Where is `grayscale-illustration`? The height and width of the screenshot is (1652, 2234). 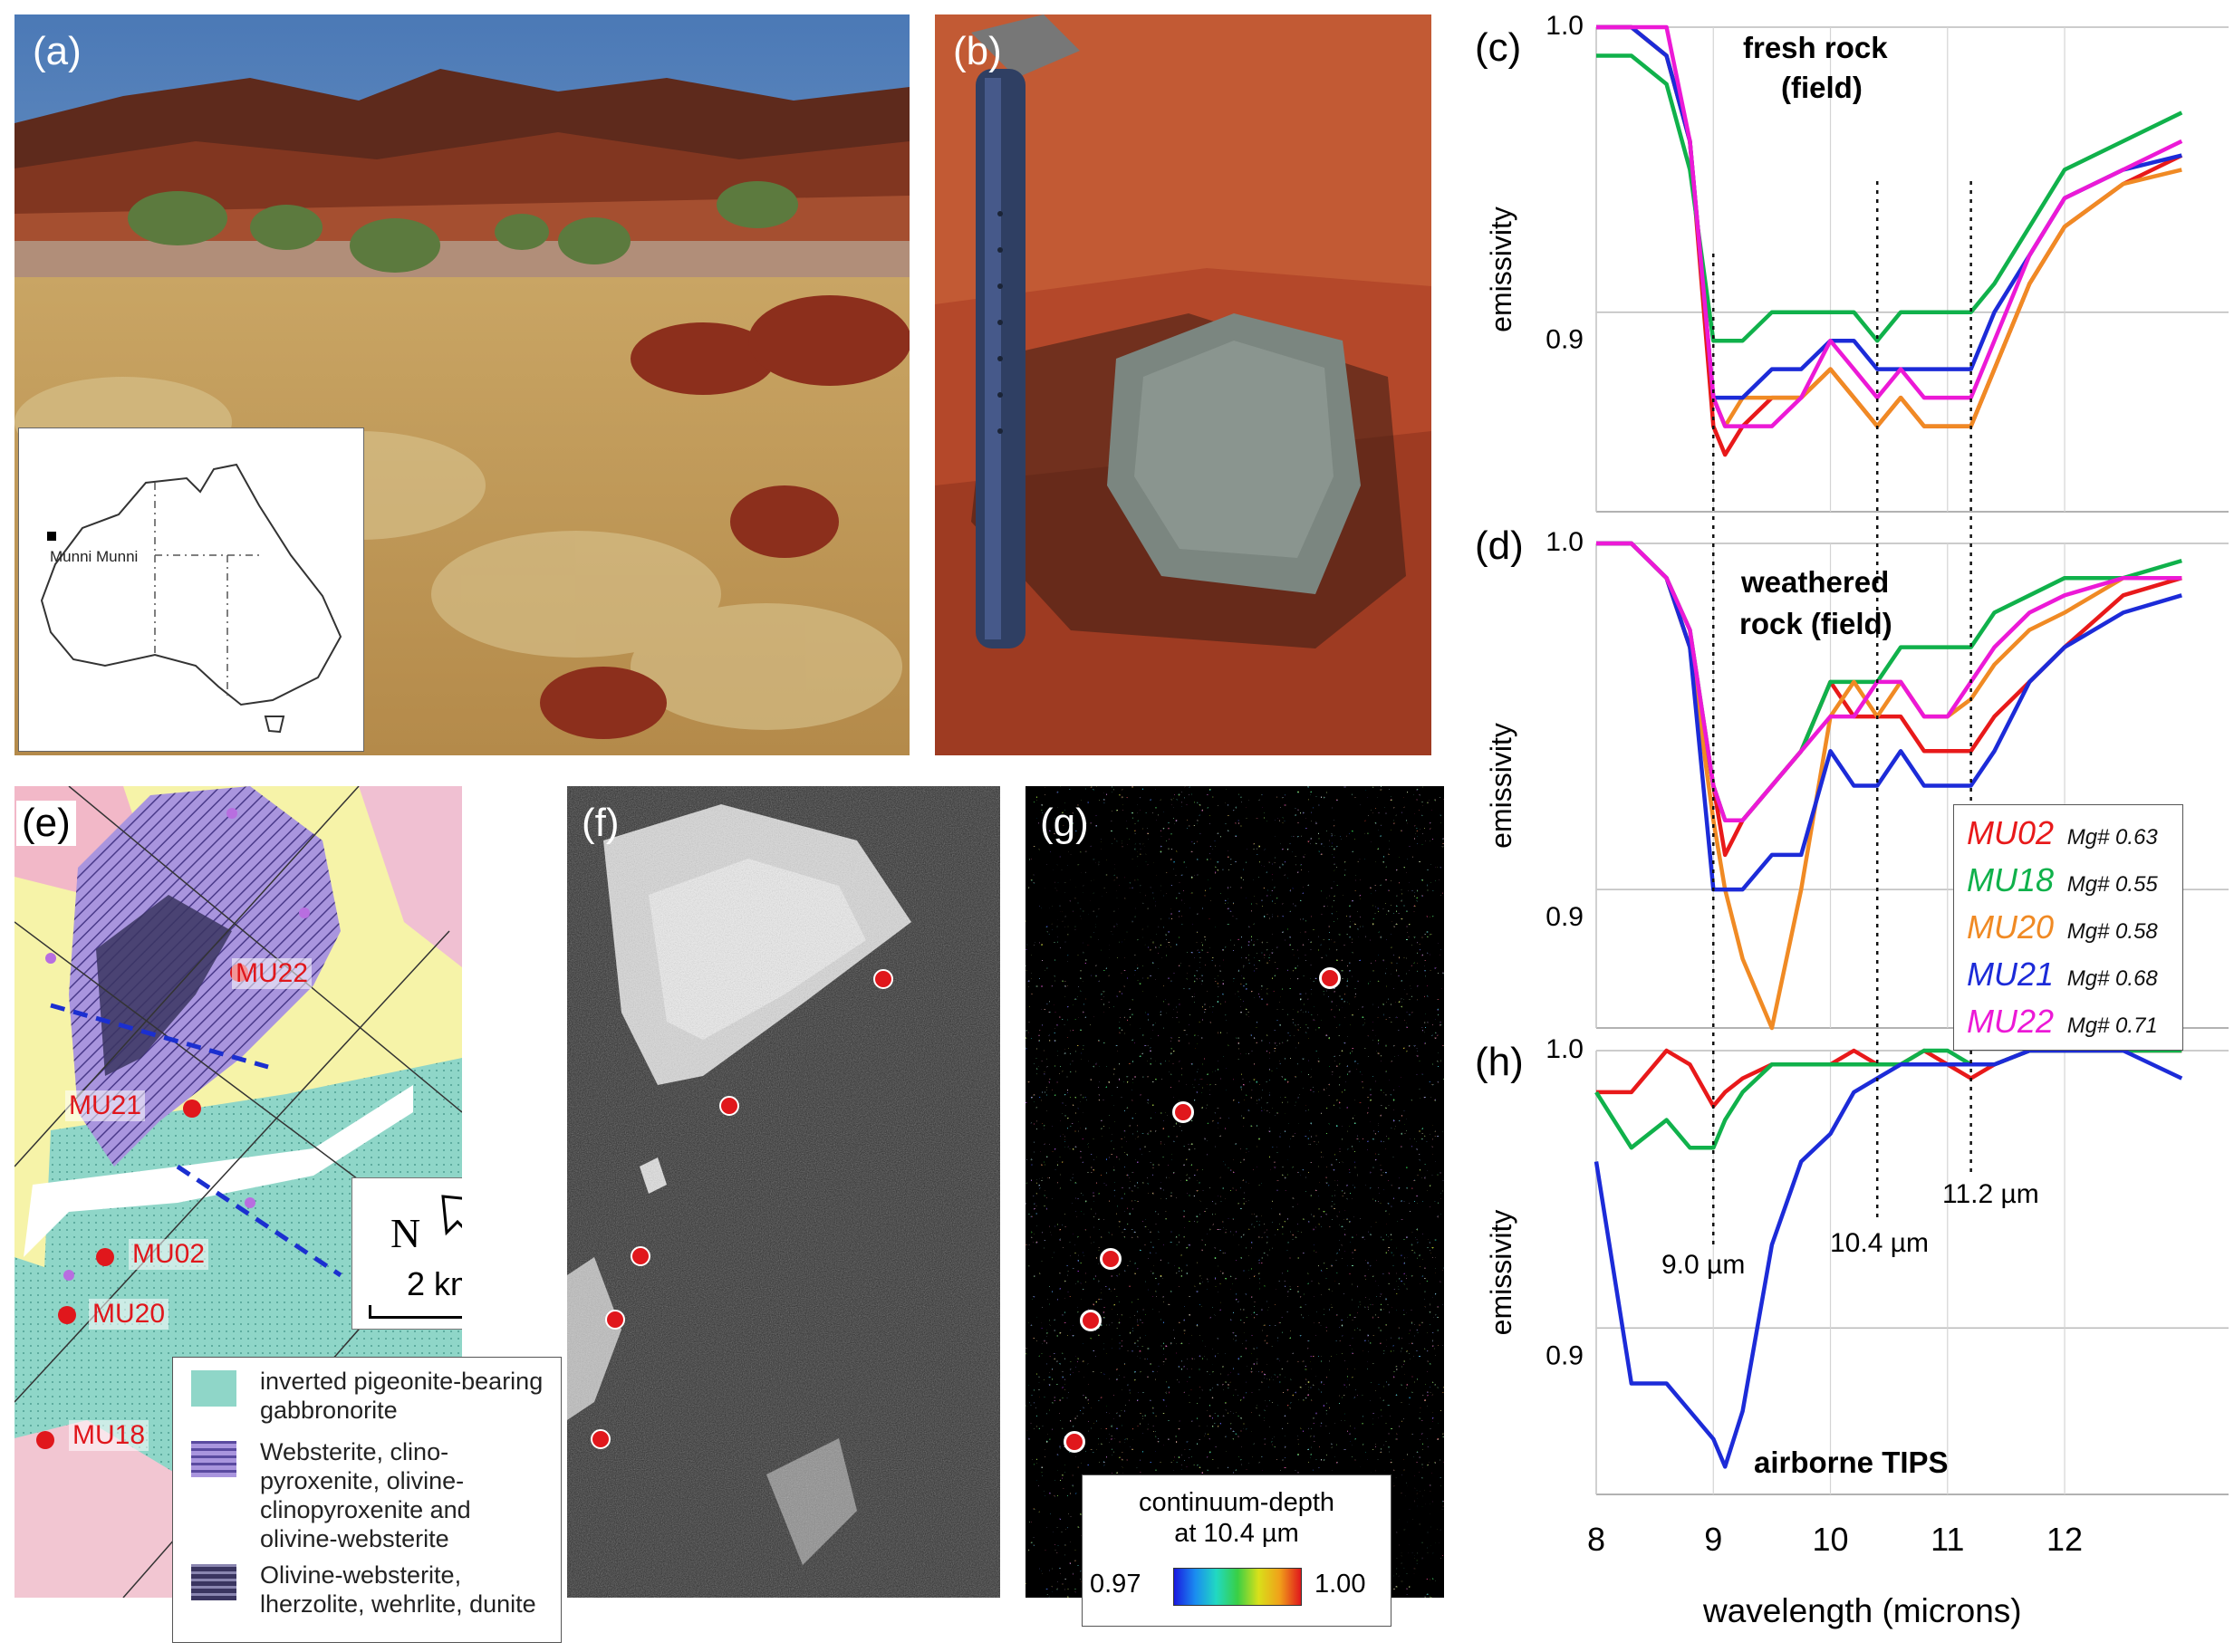
grayscale-illustration is located at coordinates (784, 1192).